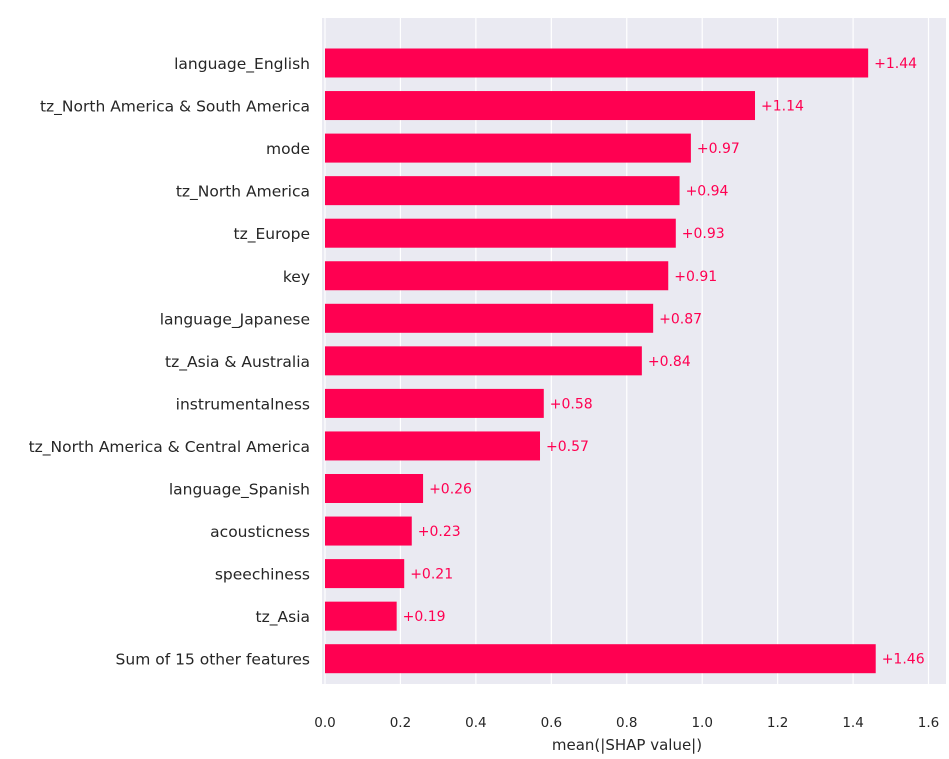 The image size is (949, 759). What do you see at coordinates (450, 490) in the screenshot?
I see `value-label: +0.26` at bounding box center [450, 490].